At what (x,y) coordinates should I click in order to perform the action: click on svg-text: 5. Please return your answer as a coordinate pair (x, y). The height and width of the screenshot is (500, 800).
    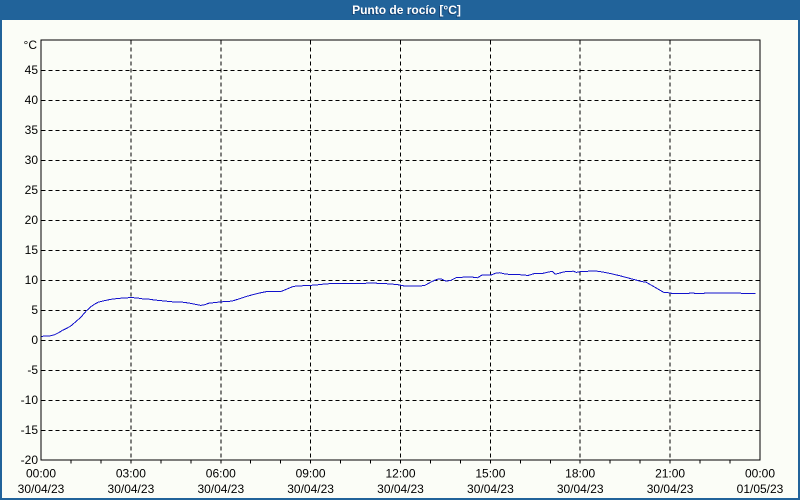
    Looking at the image, I should click on (34, 310).